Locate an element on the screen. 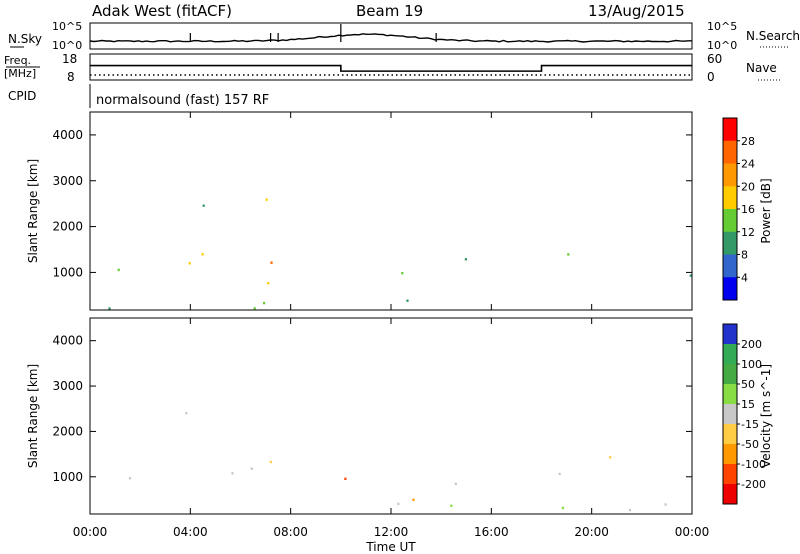  freq-right-tick-top: 60 is located at coordinates (714, 59).